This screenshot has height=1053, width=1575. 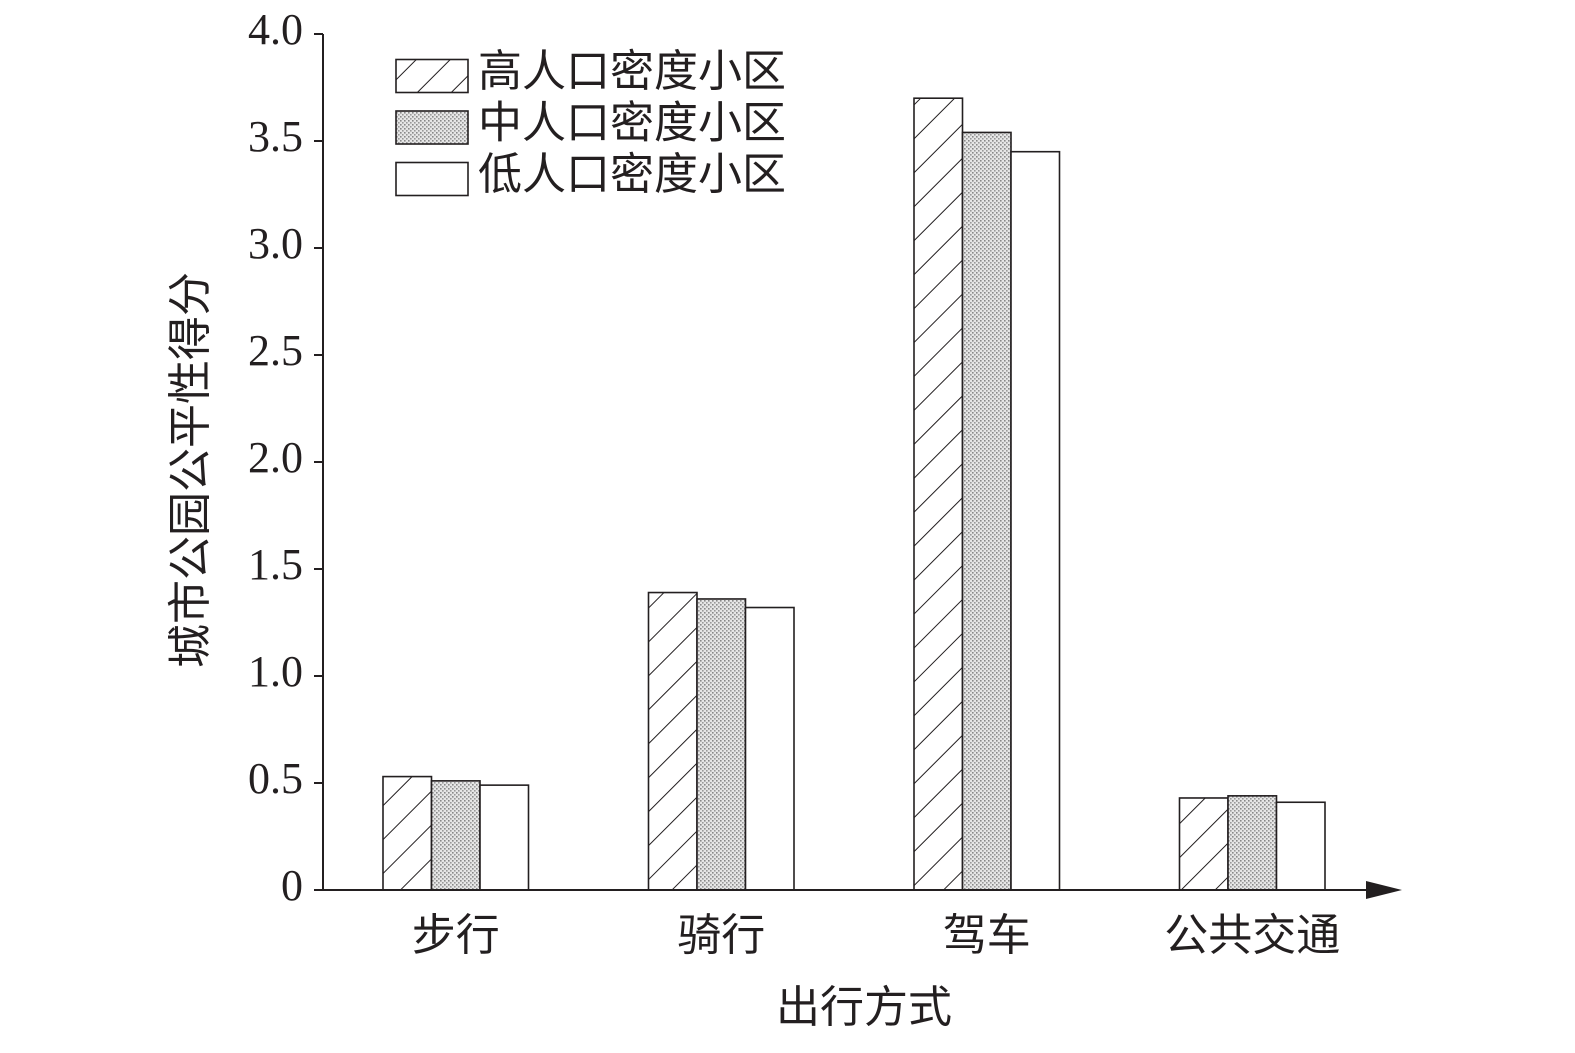 What do you see at coordinates (275, 350) in the screenshot?
I see `y-tick-label: 2.5` at bounding box center [275, 350].